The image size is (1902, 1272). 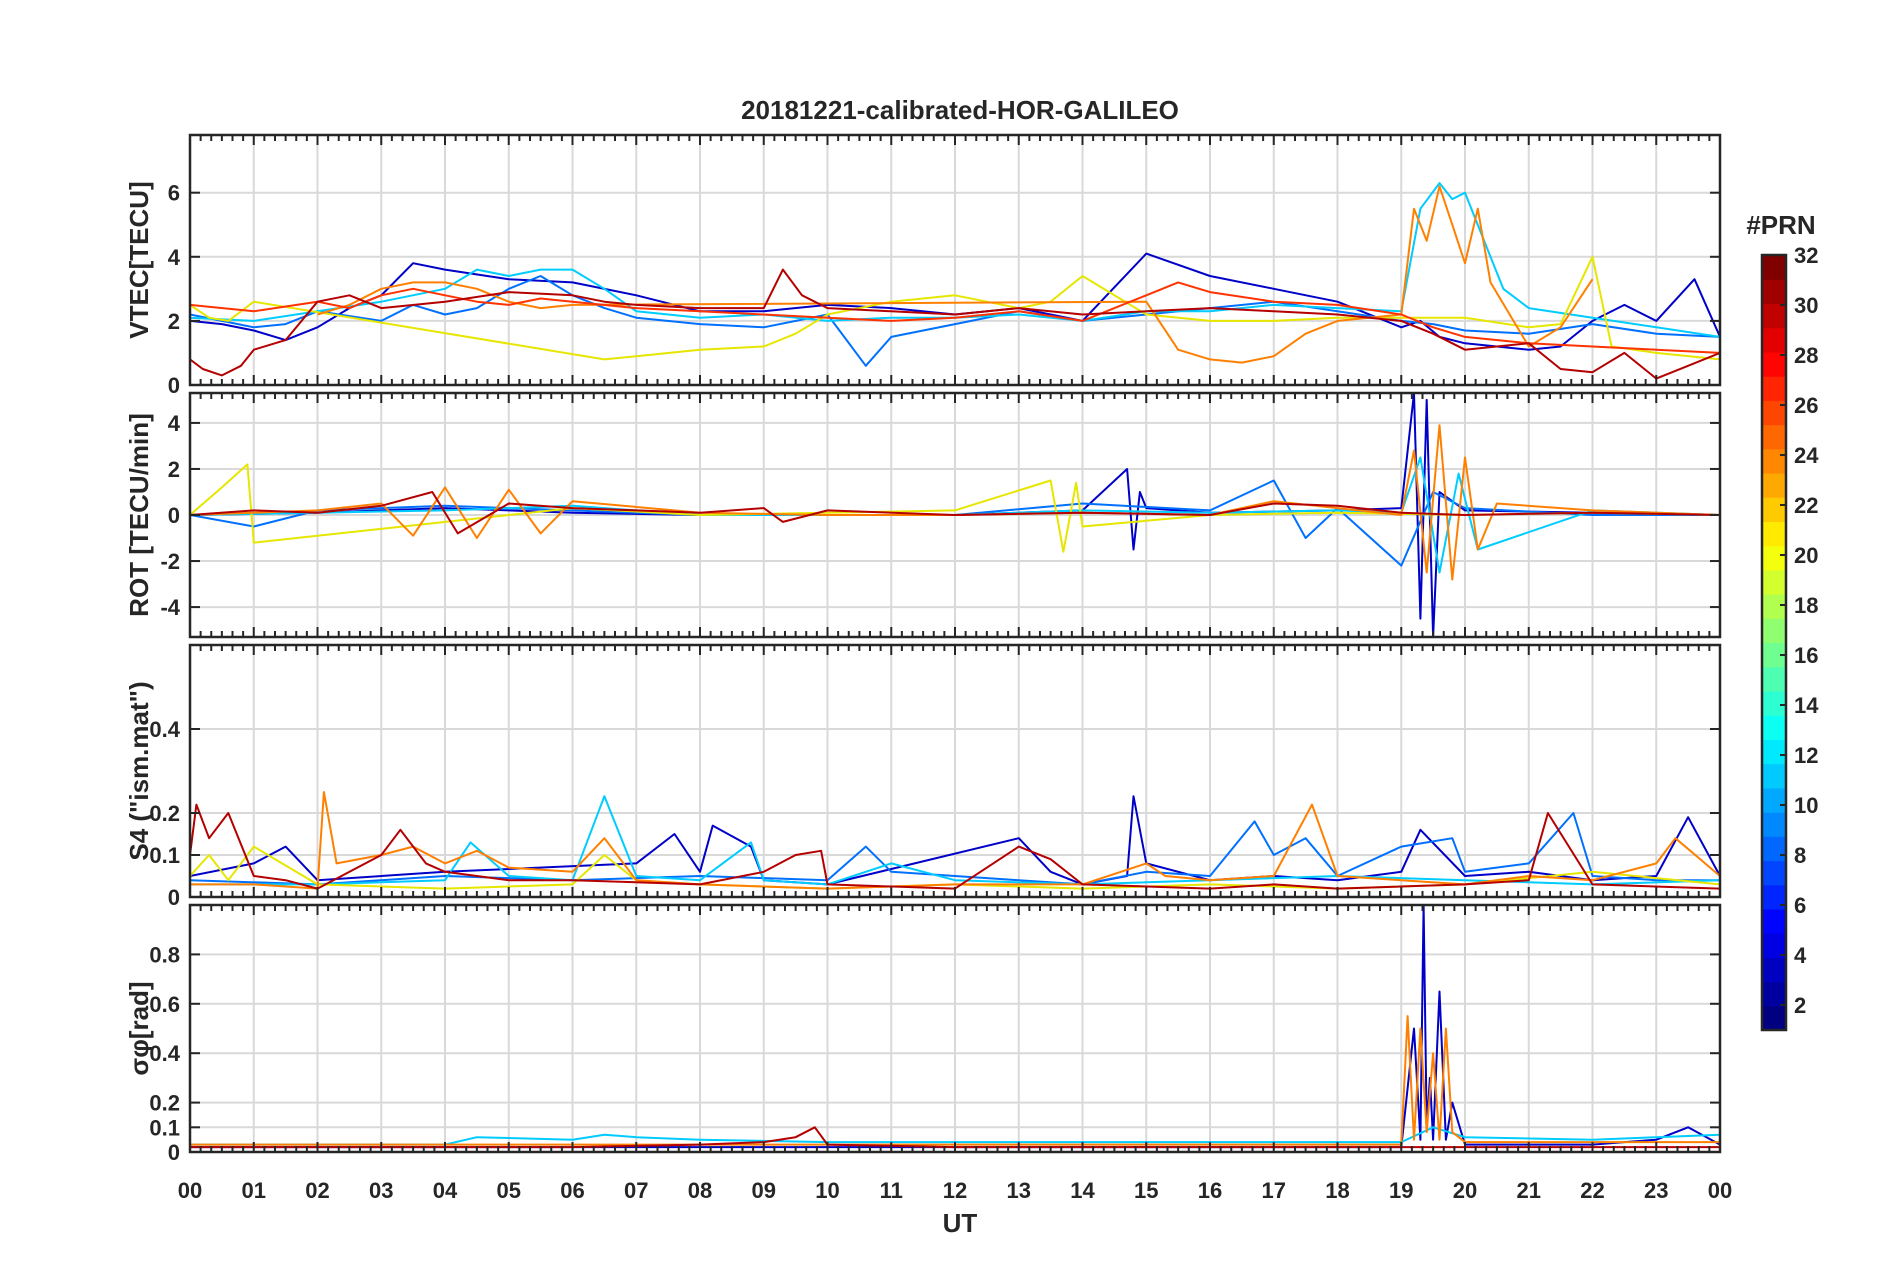 What do you see at coordinates (1806, 305) in the screenshot?
I see `colorbar-tick-label: 30` at bounding box center [1806, 305].